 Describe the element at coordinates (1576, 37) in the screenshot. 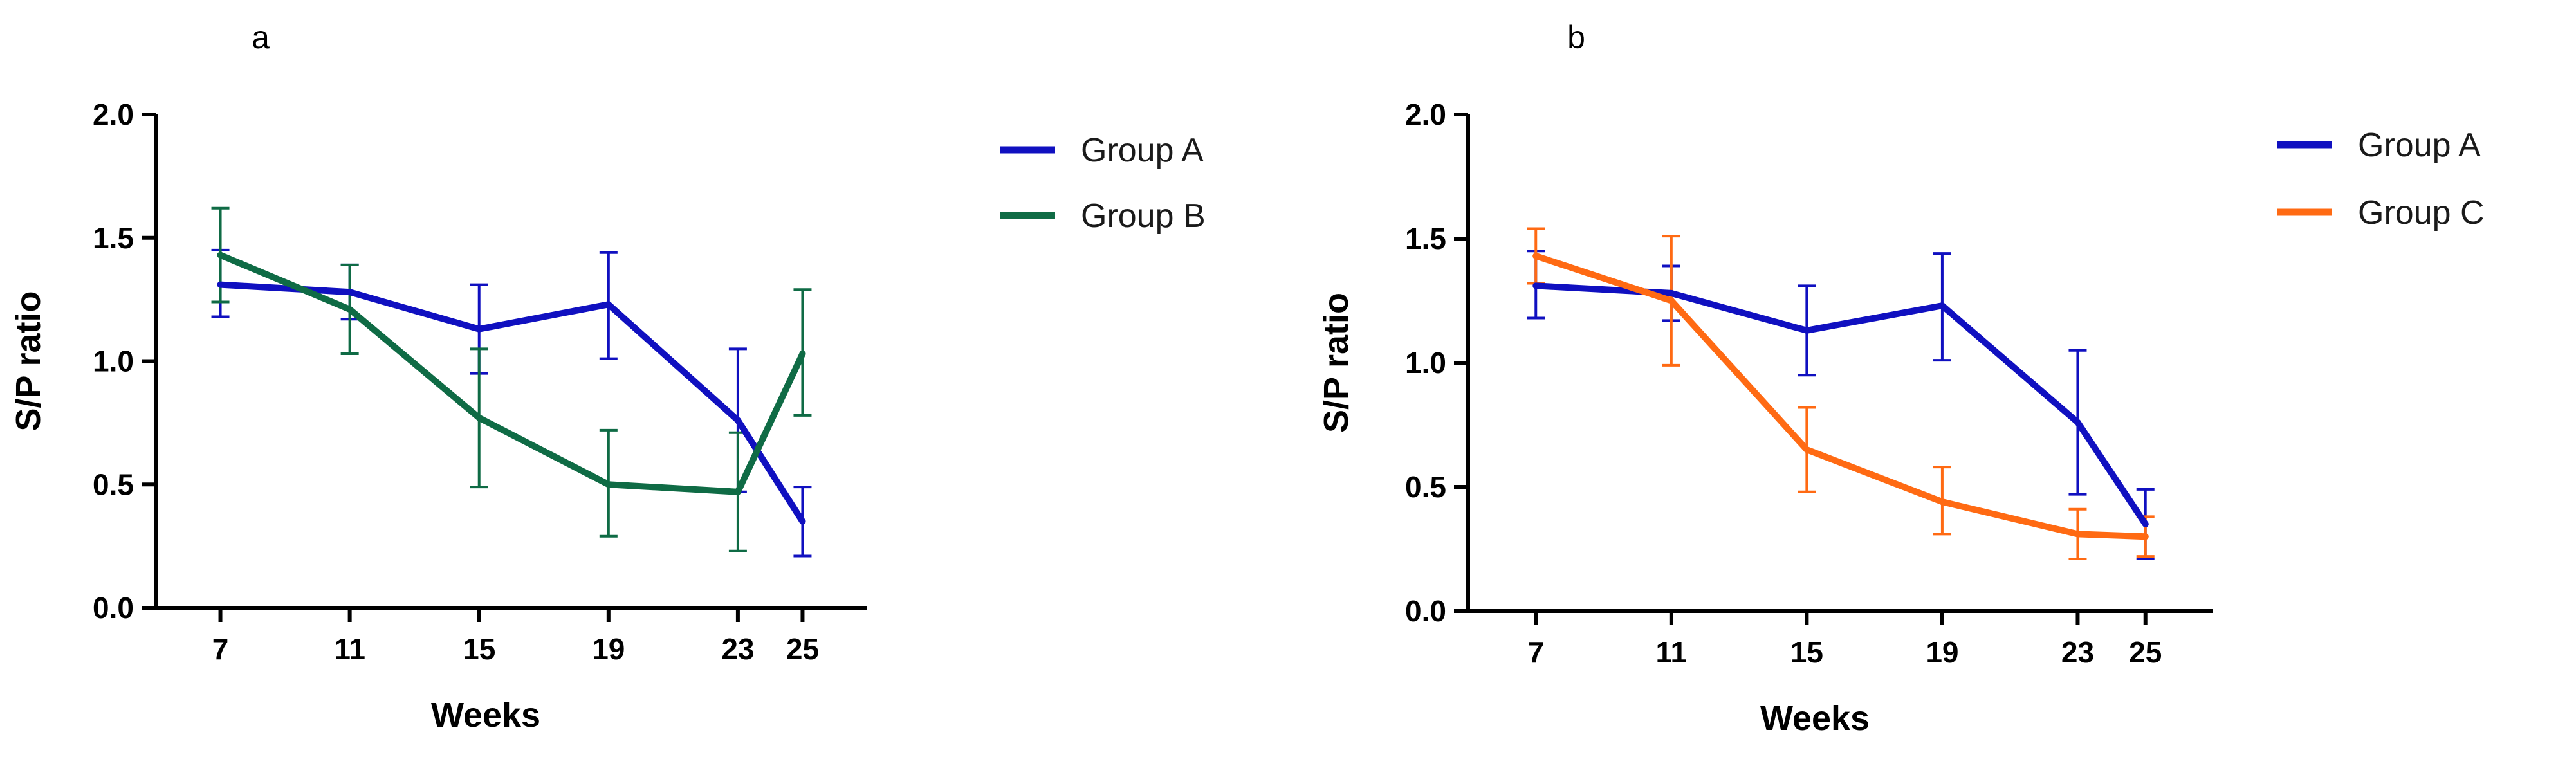

I see `panel-label: b` at that location.